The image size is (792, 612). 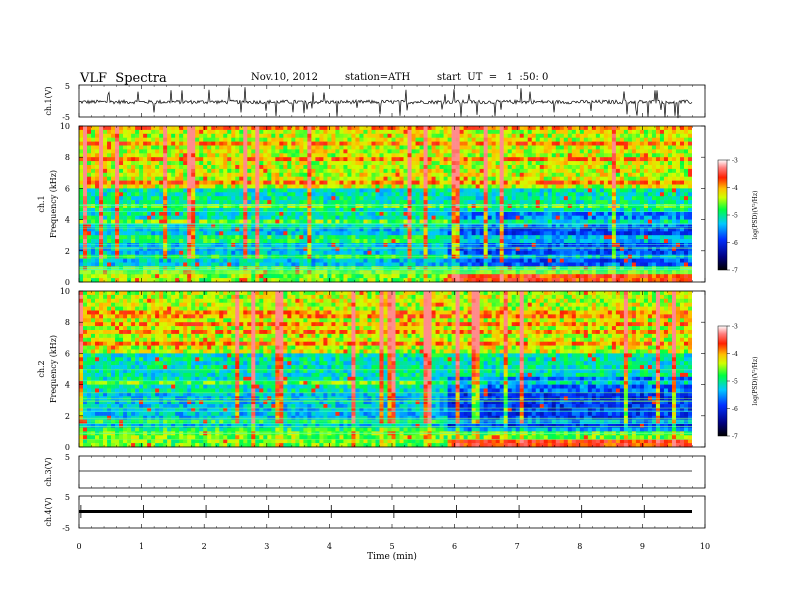 What do you see at coordinates (67, 497) in the screenshot?
I see `ch4-ytick-top: 5` at bounding box center [67, 497].